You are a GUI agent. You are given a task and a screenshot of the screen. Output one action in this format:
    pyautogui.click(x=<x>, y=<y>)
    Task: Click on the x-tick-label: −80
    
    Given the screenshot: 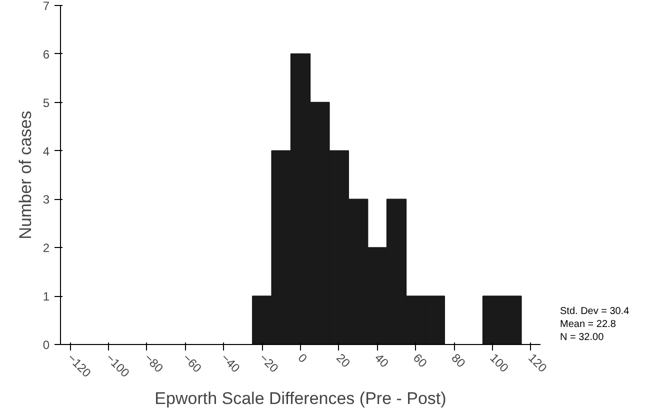 What is the action you would take?
    pyautogui.click(x=154, y=363)
    